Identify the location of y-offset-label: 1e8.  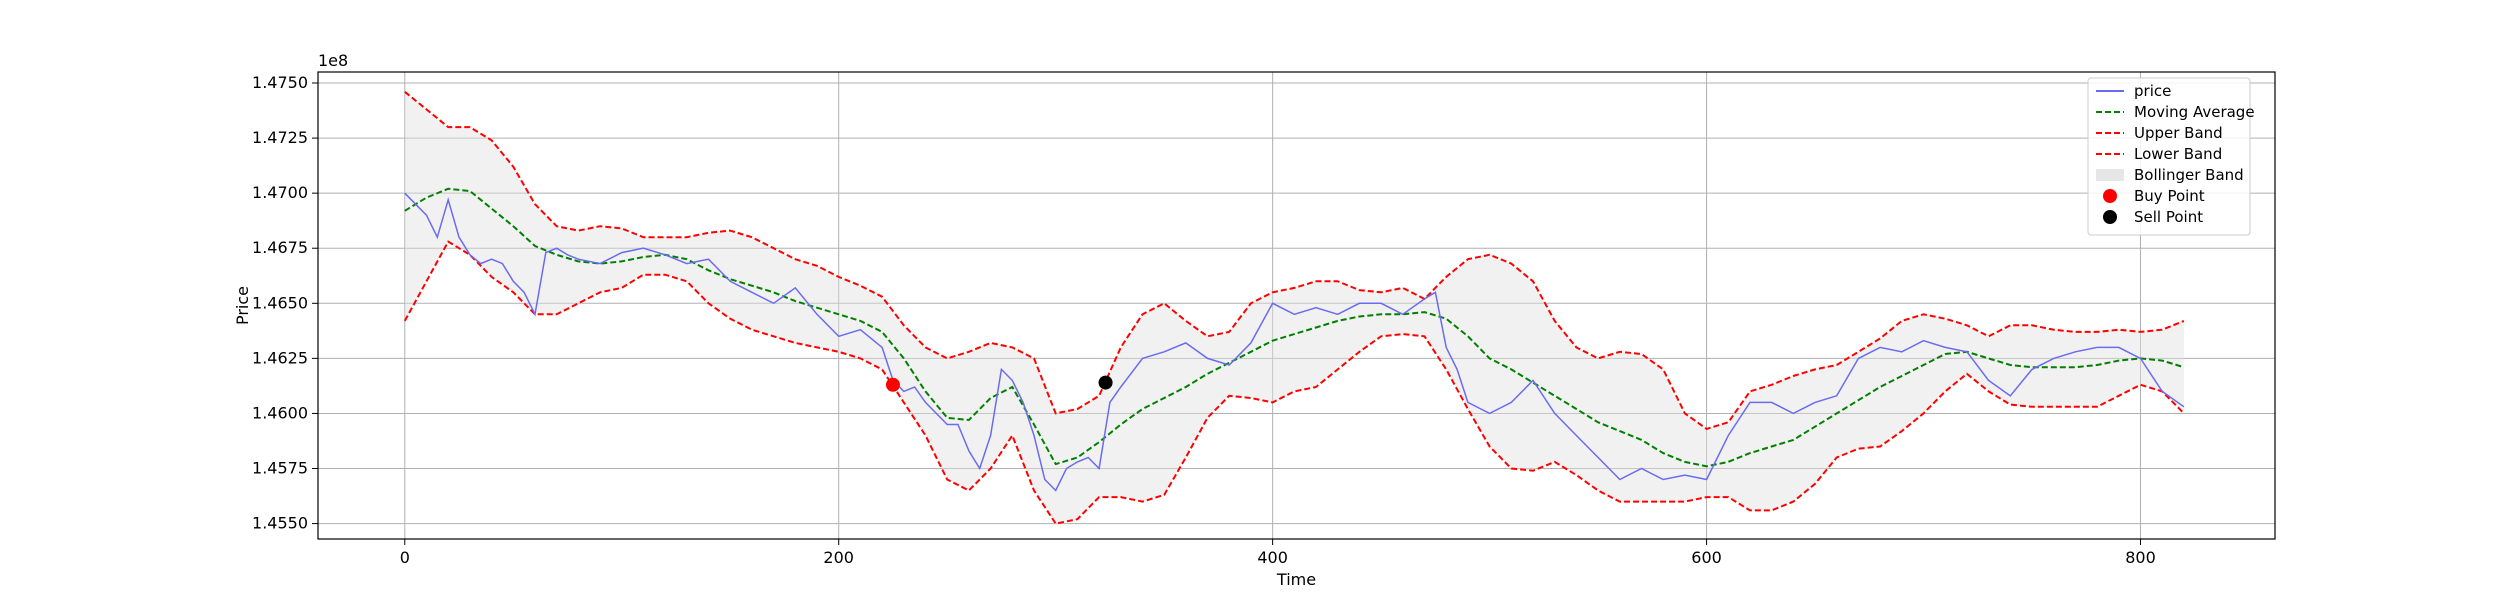
(333, 60).